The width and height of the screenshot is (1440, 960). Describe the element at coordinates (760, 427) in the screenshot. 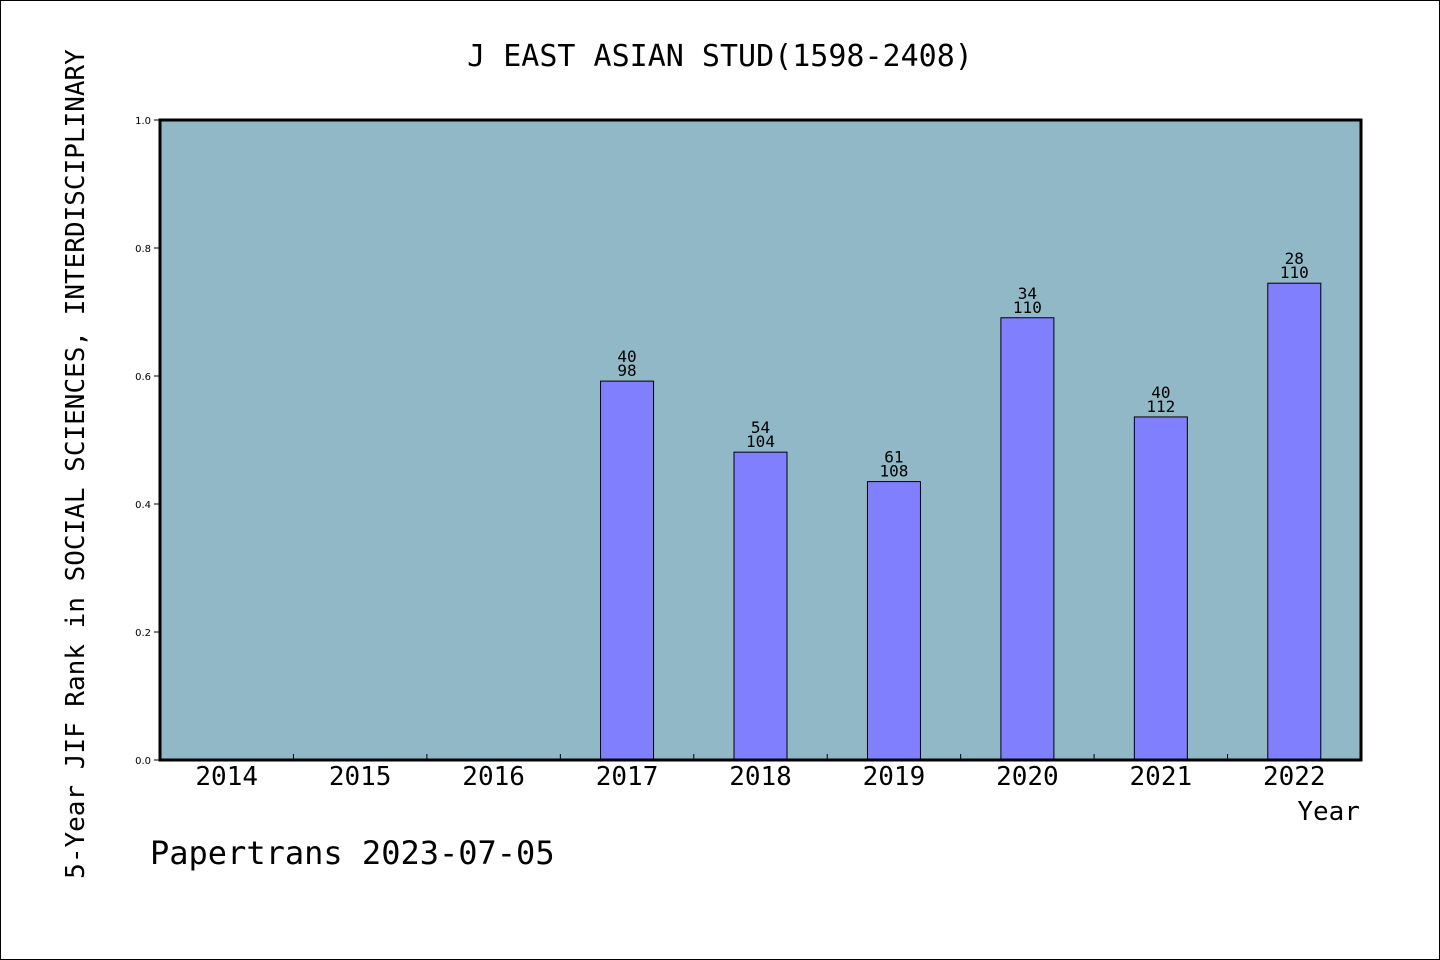

I see `bar-rank-label: 54` at that location.